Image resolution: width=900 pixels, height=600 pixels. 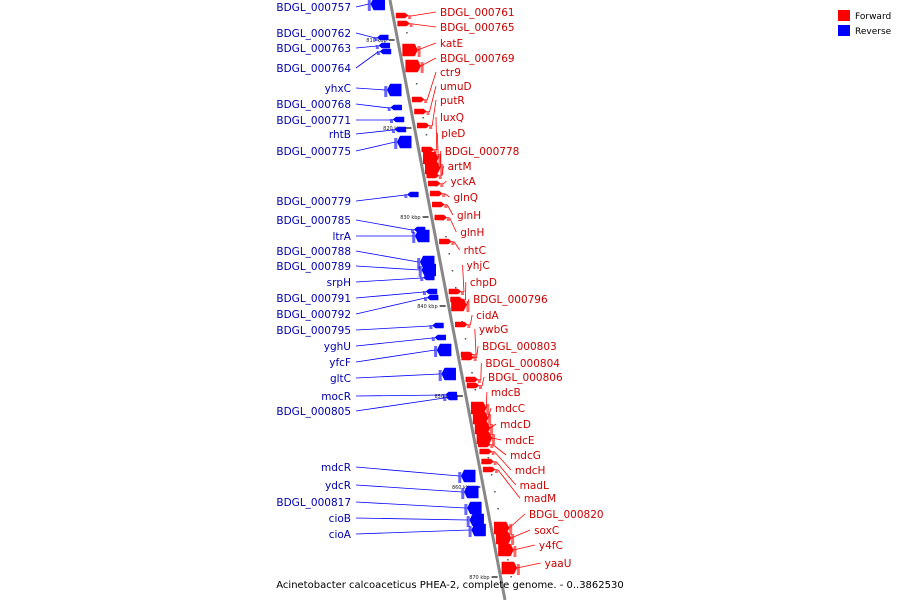 I want to click on forward-gene-label: rhtC, so click(x=475, y=251).